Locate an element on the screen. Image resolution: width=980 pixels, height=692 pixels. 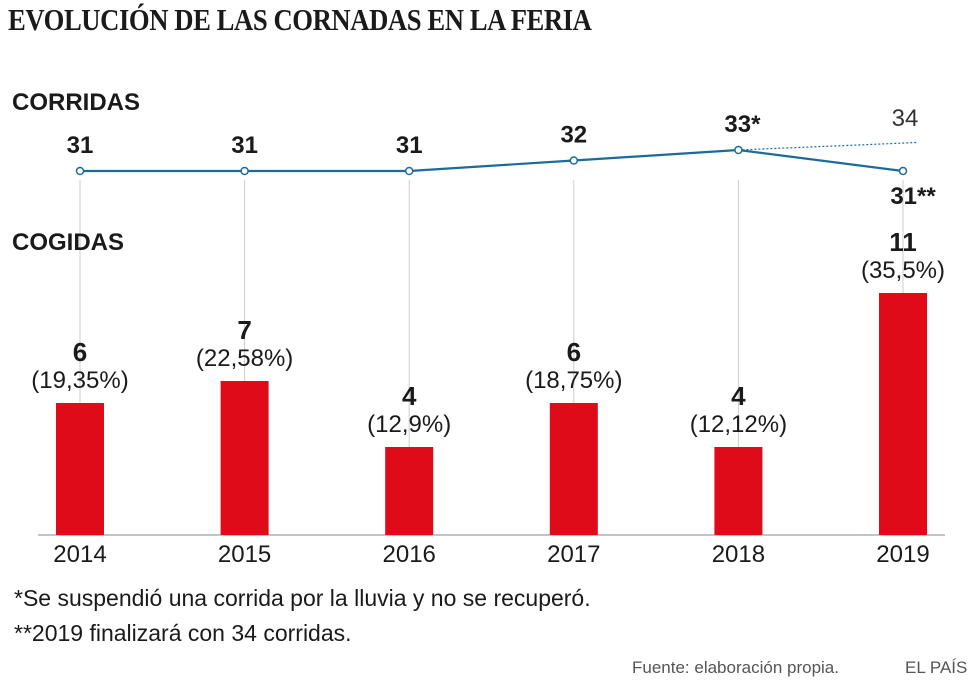
corridas-line: 34 31 31 31 32 33* 31** is located at coordinates (502, 157).